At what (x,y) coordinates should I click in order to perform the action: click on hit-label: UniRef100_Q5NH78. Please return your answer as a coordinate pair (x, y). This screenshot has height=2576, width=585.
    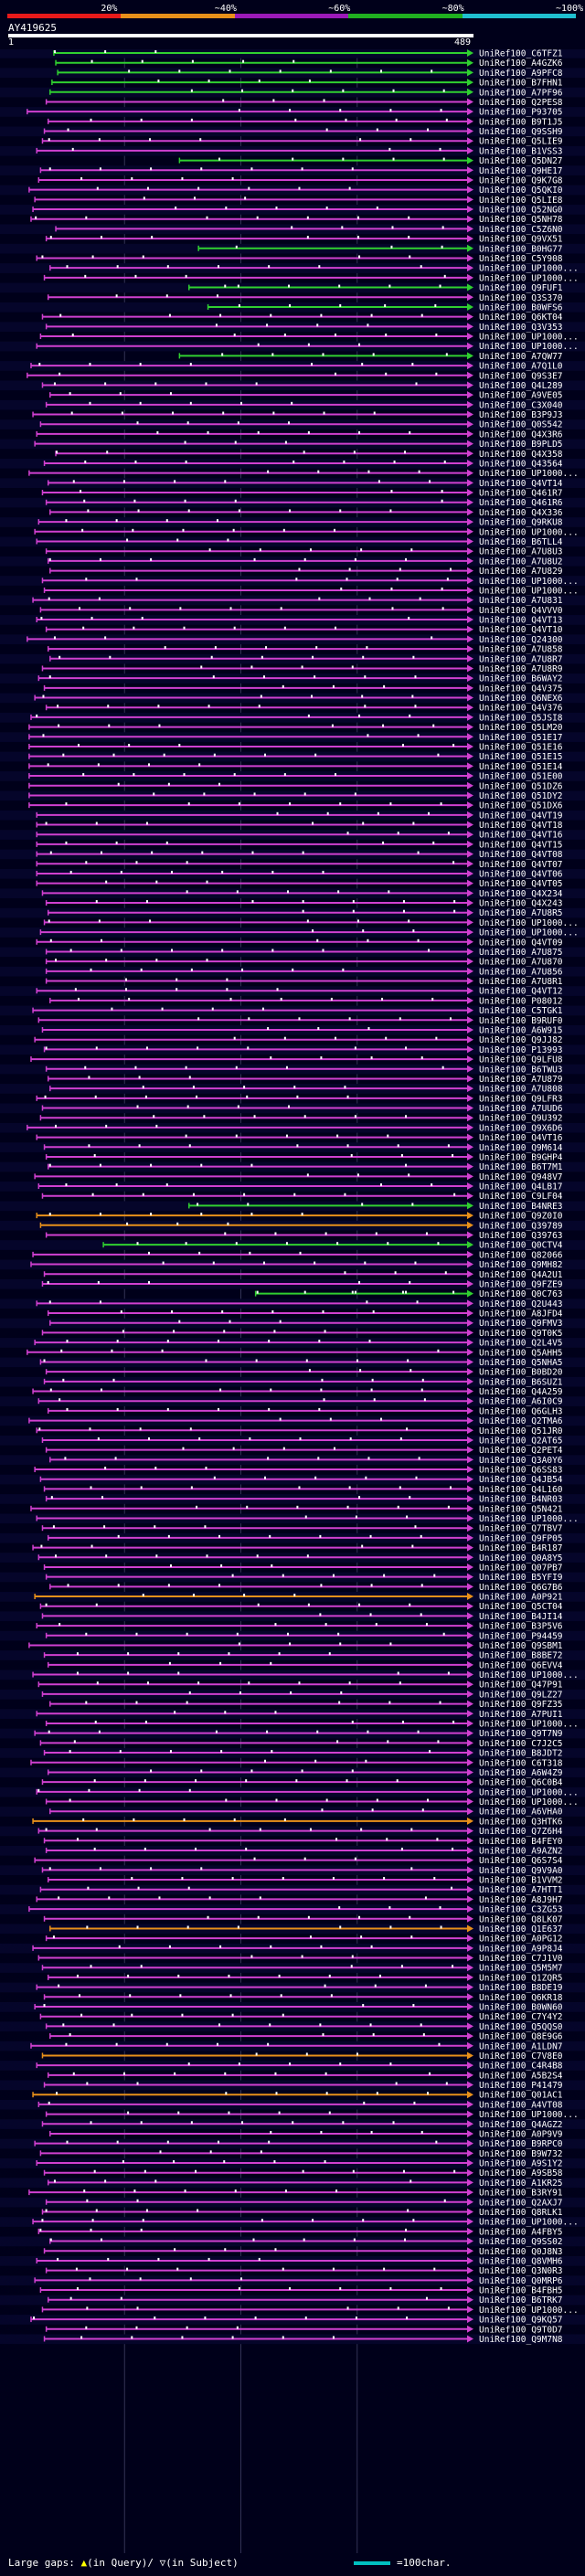
    Looking at the image, I should click on (521, 220).